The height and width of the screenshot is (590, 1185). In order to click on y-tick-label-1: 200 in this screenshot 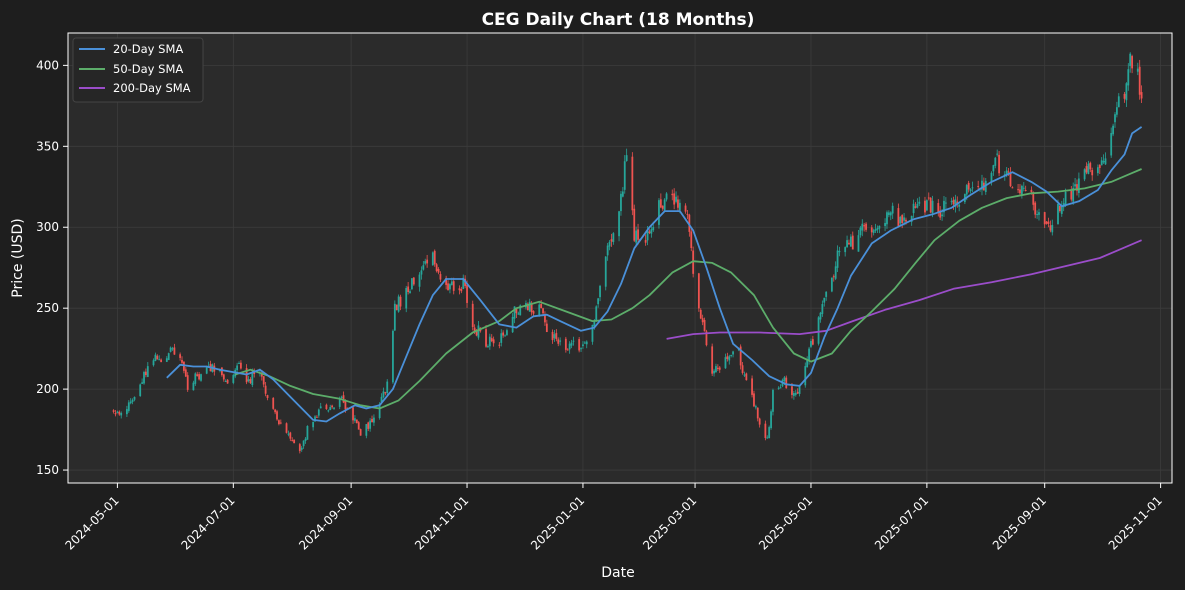, I will do `click(47, 389)`.